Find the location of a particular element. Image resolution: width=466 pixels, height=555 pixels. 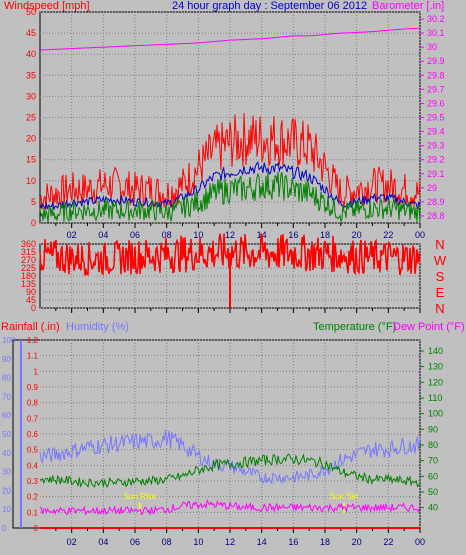

wind-y-tick-label: 10 is located at coordinates (31, 181).